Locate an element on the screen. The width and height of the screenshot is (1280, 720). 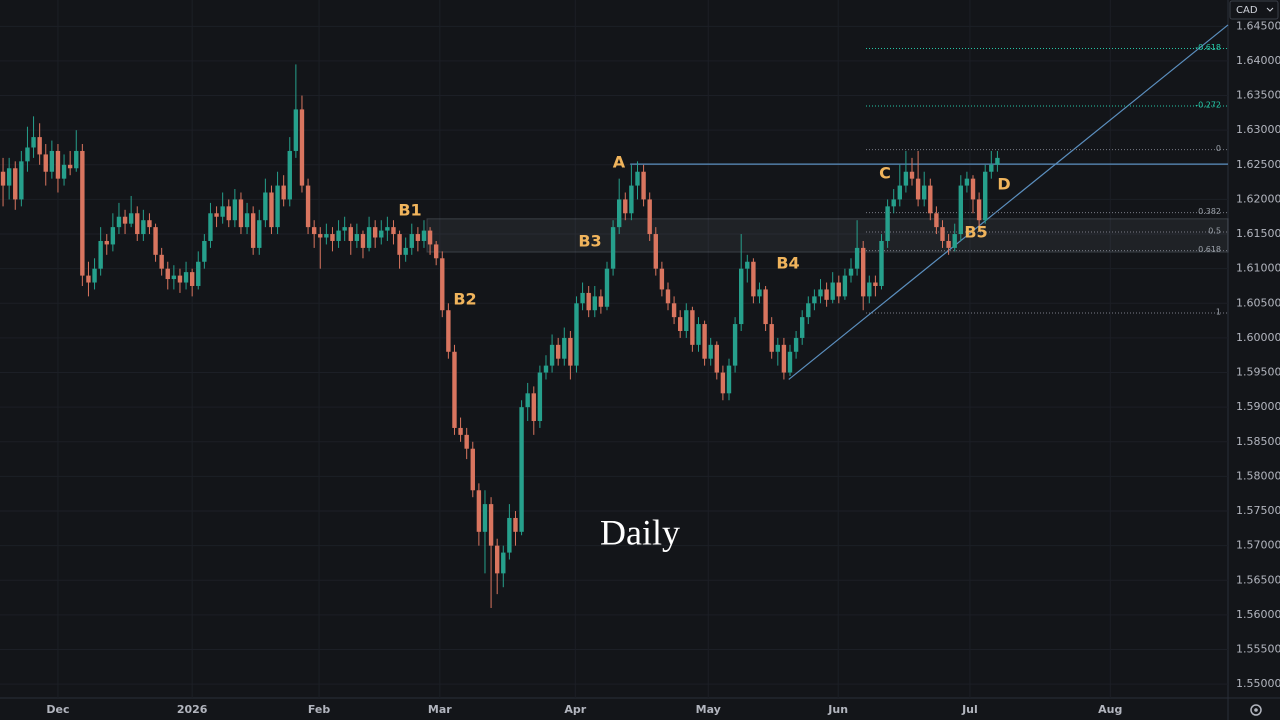
y-tick-label: 1.56500 is located at coordinates (1258, 579).